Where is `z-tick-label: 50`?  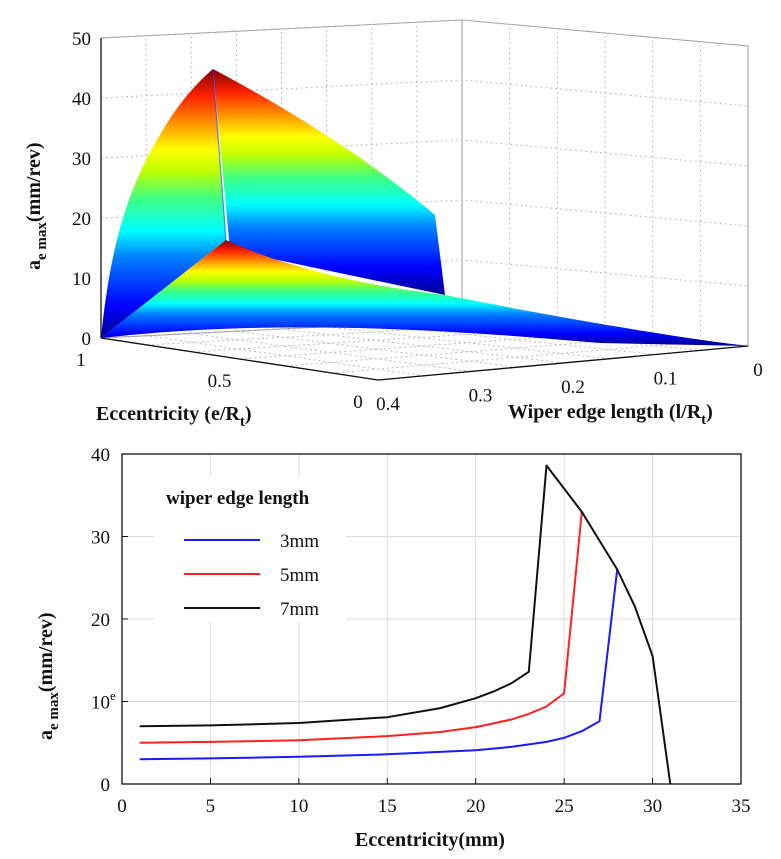 z-tick-label: 50 is located at coordinates (81, 39).